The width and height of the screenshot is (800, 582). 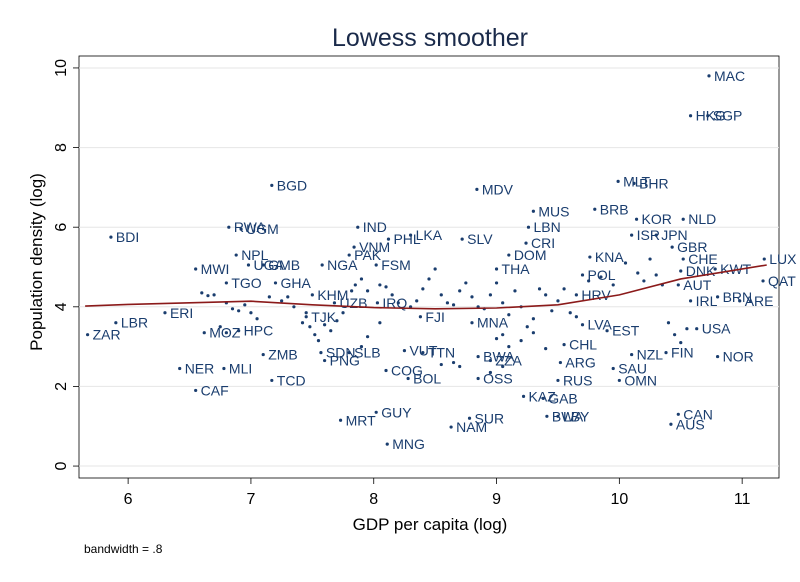 I want to click on point-label: CRI, so click(x=543, y=243).